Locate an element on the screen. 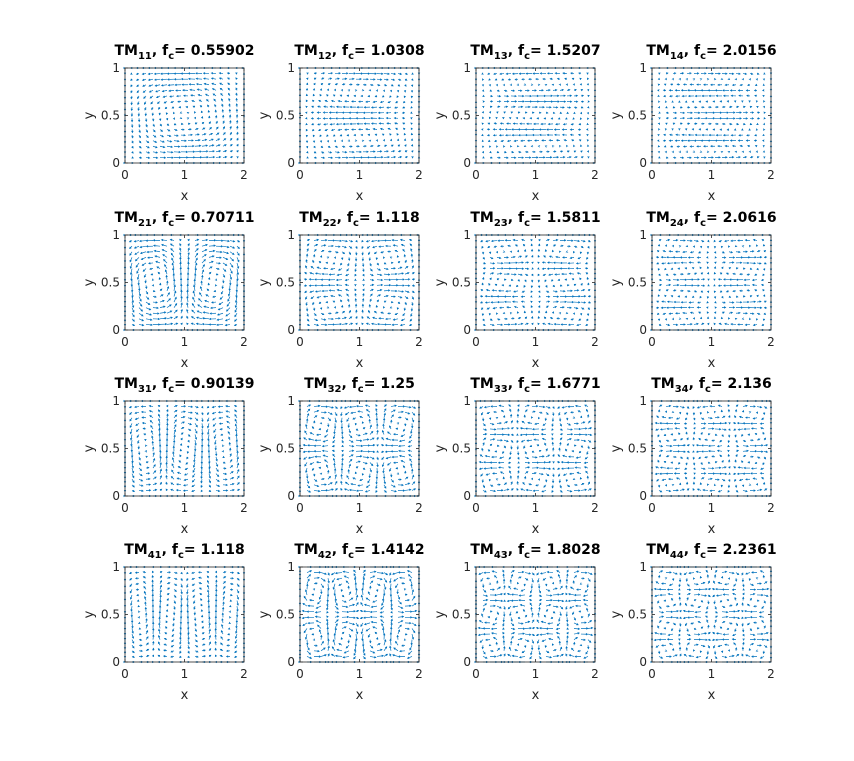  title-part: 14 is located at coordinates (677, 56).